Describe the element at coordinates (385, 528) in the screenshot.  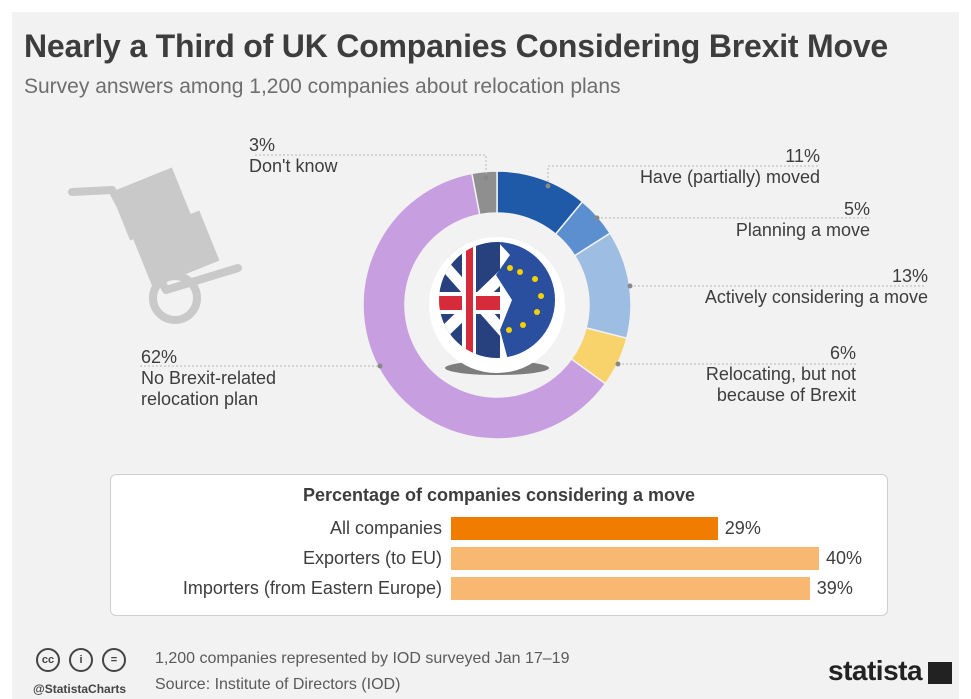
I see `bar-category-label: All companies` at that location.